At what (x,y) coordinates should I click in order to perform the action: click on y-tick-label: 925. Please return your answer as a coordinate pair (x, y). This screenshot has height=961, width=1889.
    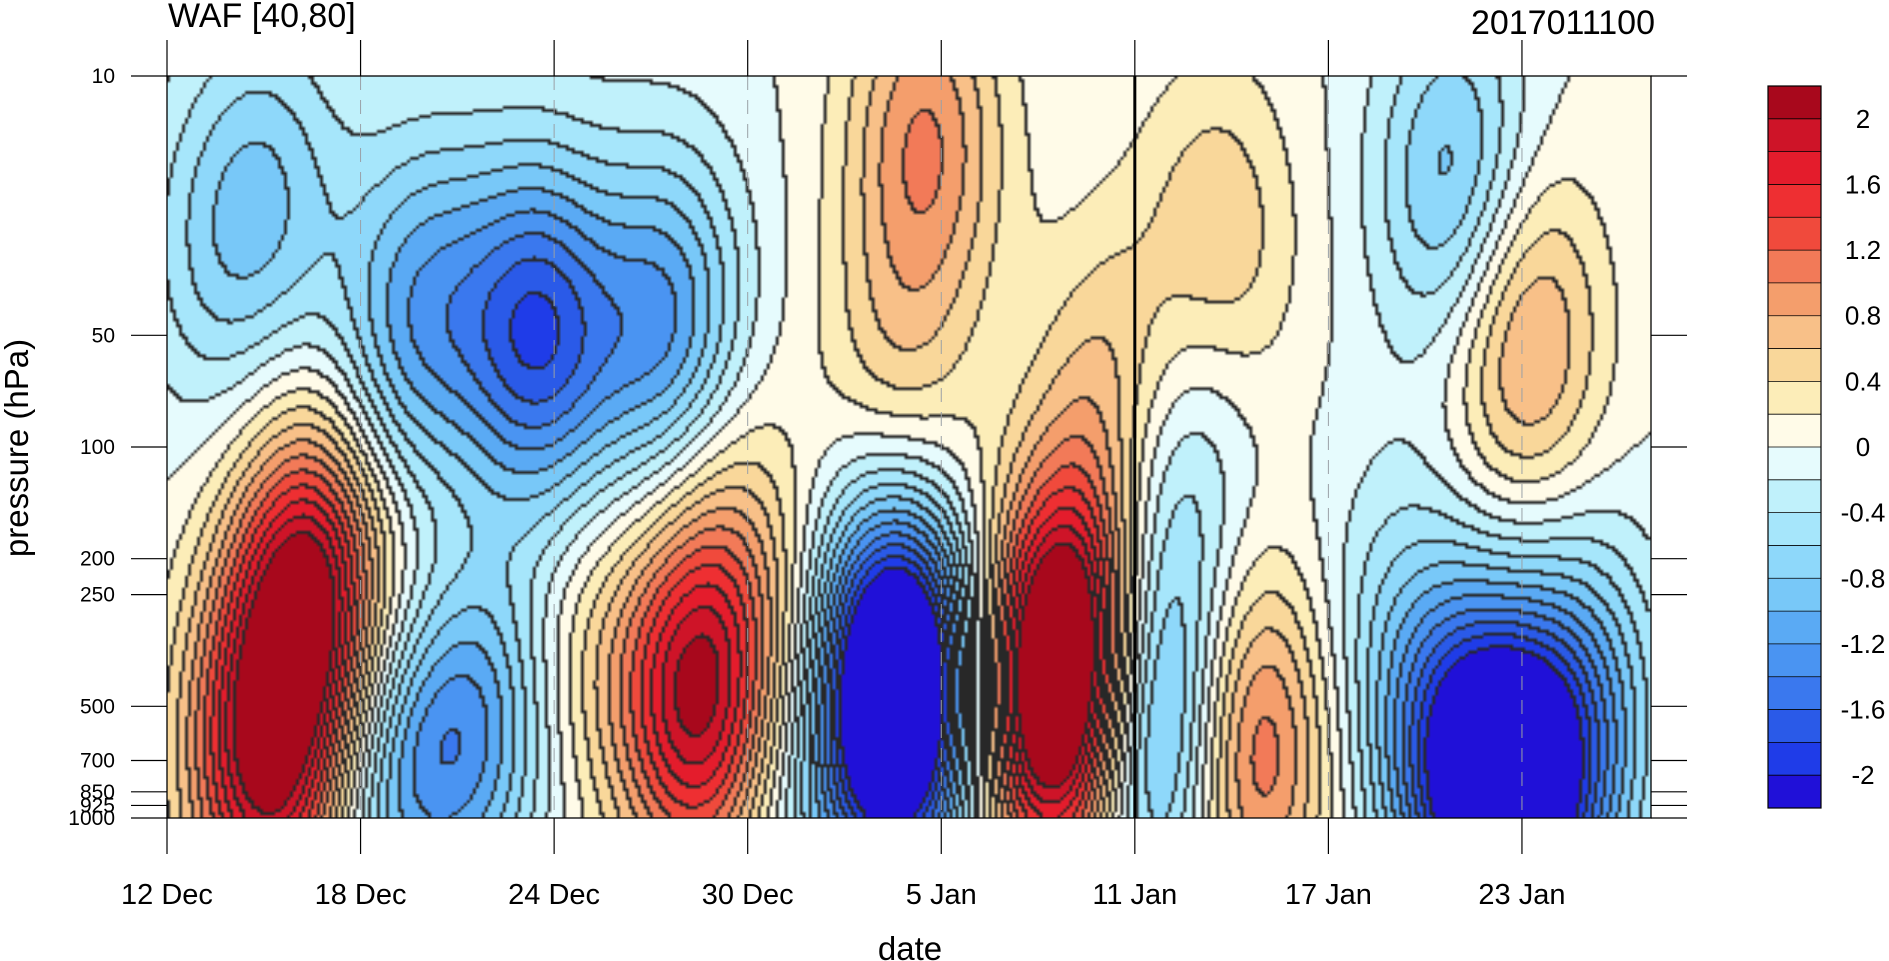
    Looking at the image, I should click on (97, 805).